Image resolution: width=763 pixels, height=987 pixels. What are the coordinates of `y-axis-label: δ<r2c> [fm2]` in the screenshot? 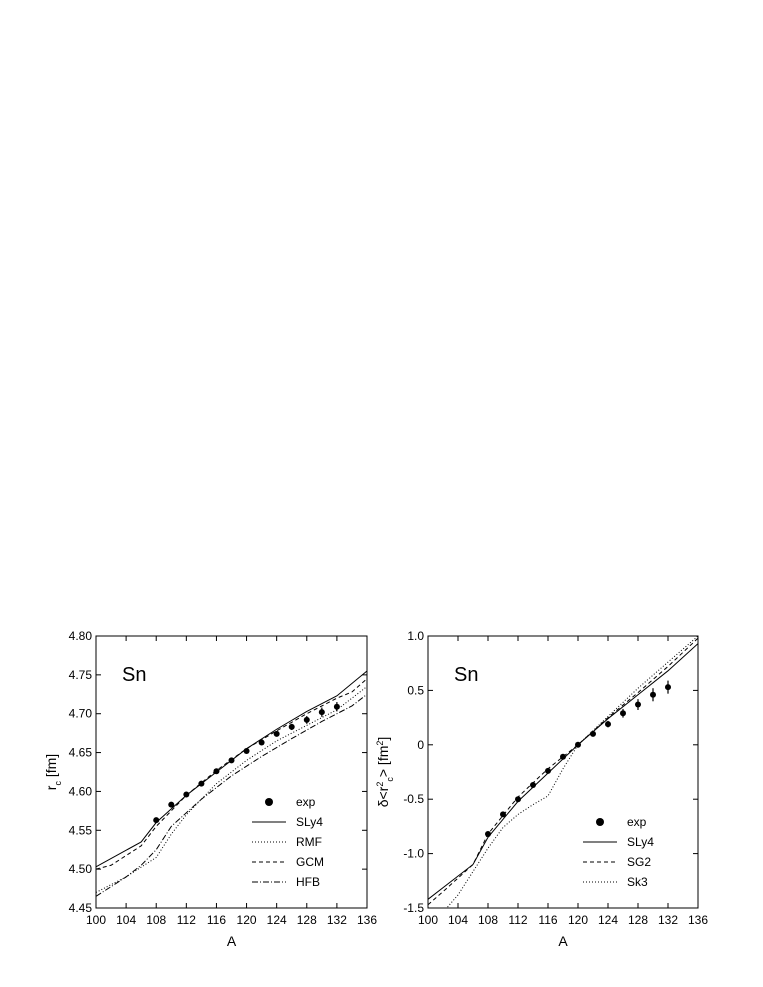 It's located at (385, 772).